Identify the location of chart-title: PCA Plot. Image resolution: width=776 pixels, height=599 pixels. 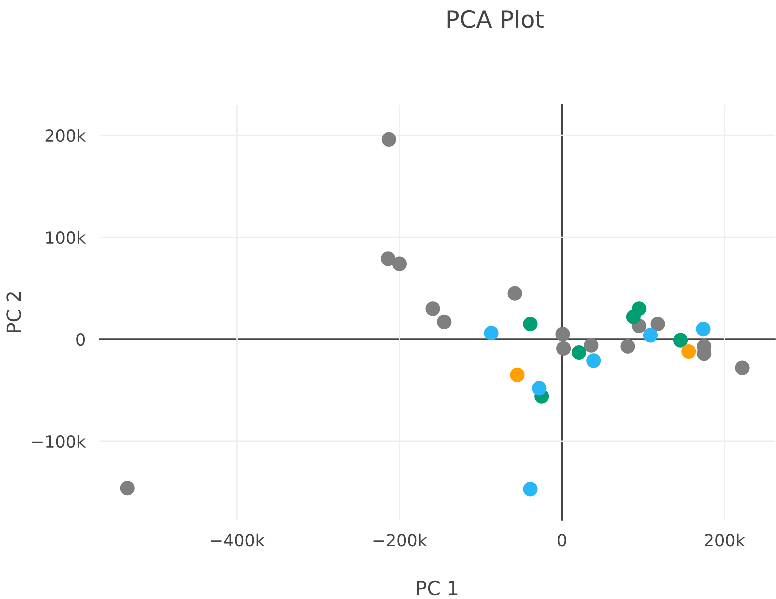
(496, 19).